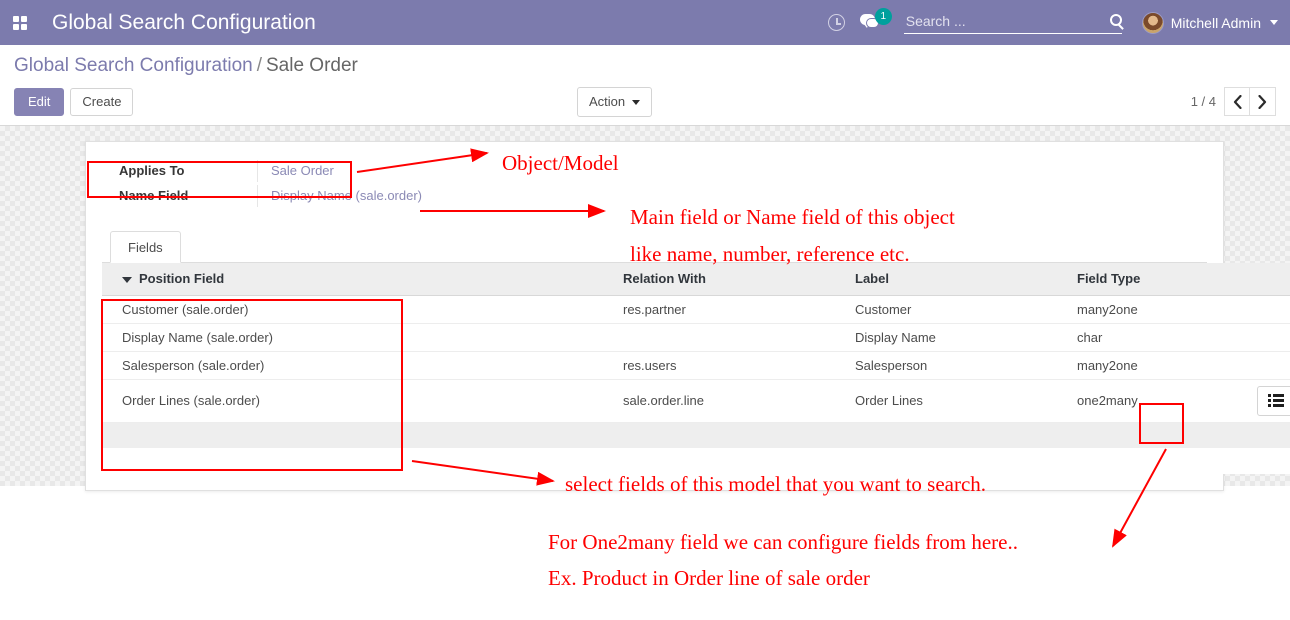 This screenshot has width=1290, height=620. What do you see at coordinates (301, 401) in the screenshot?
I see `cell-position-field: Order Lines (sale.order)` at bounding box center [301, 401].